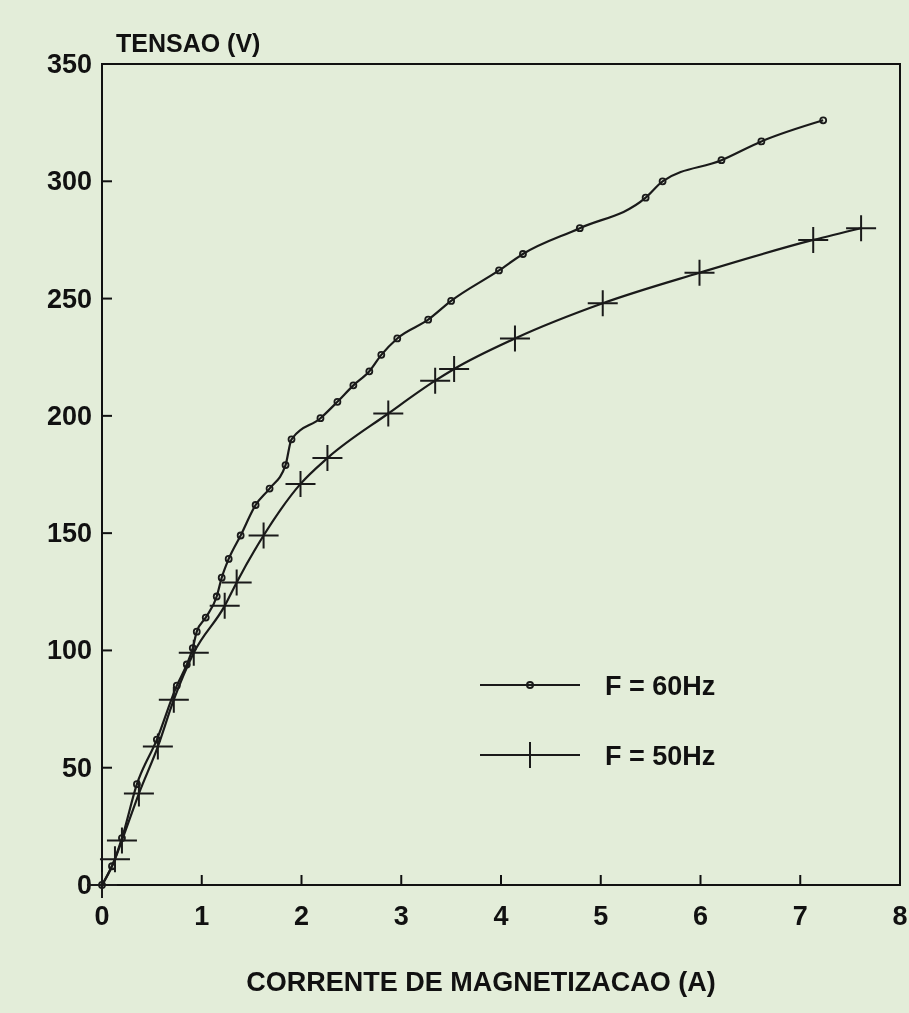 This screenshot has width=909, height=1013. What do you see at coordinates (188, 43) in the screenshot?
I see `y-axis-title: TENSAO (V)` at bounding box center [188, 43].